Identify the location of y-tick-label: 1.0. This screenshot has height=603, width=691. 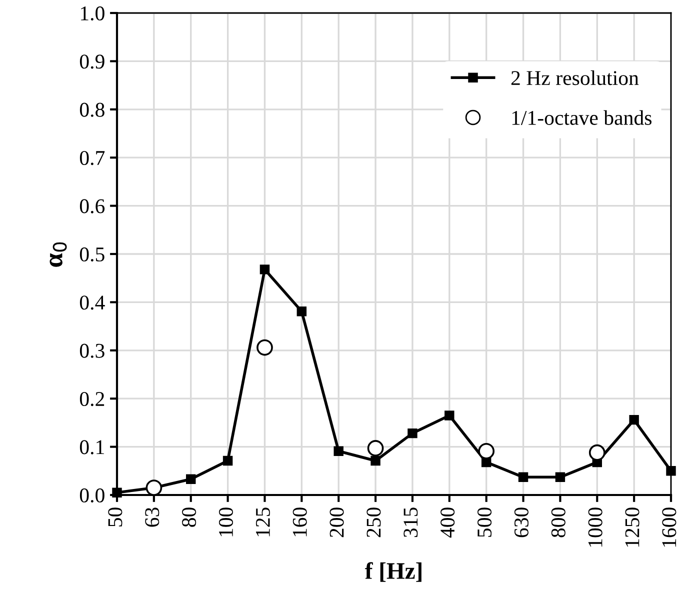
(92, 13).